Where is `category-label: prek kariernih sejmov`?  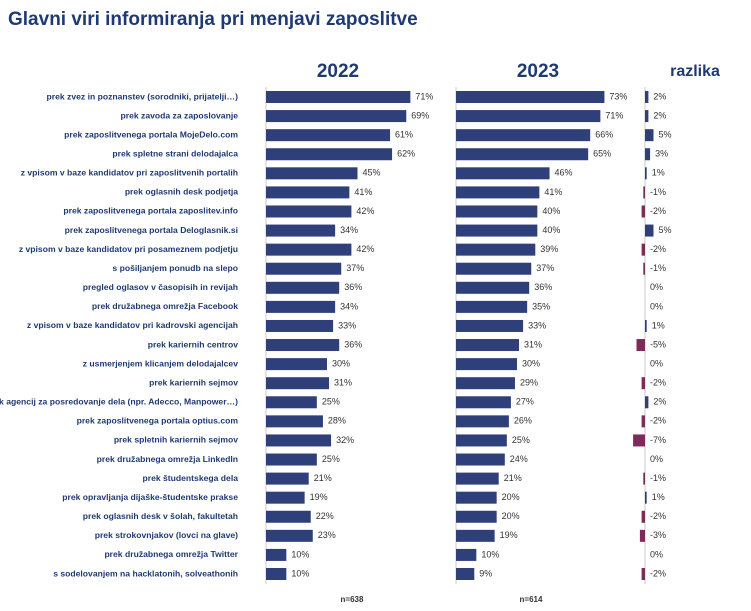 category-label: prek kariernih sejmov is located at coordinates (193, 382).